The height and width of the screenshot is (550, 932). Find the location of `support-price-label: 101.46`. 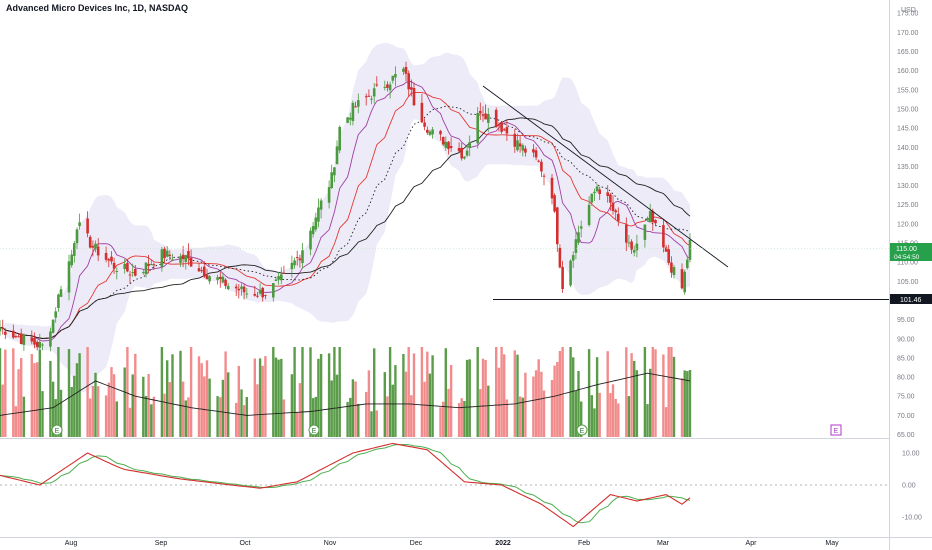

support-price-label: 101.46 is located at coordinates (911, 300).